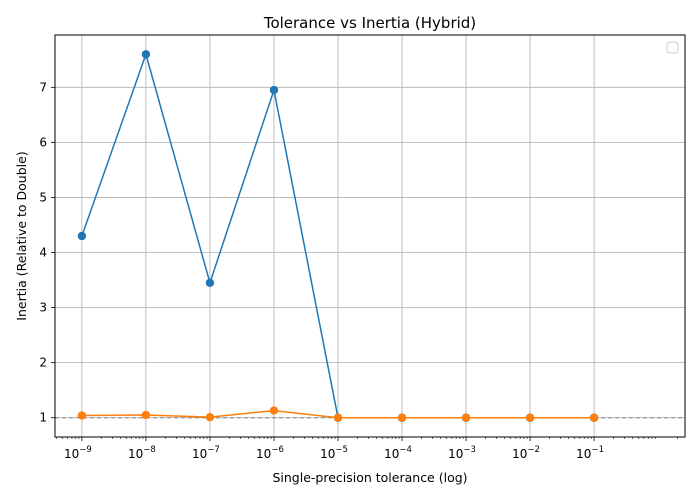  I want to click on x-tick-label: 10⁻⁷, so click(206, 453).